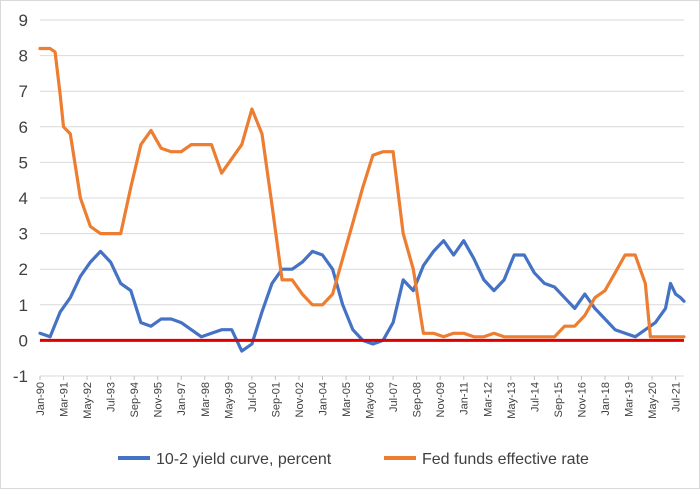 The height and width of the screenshot is (489, 700). Describe the element at coordinates (88, 400) in the screenshot. I see `x-tick-label: May-92` at that location.